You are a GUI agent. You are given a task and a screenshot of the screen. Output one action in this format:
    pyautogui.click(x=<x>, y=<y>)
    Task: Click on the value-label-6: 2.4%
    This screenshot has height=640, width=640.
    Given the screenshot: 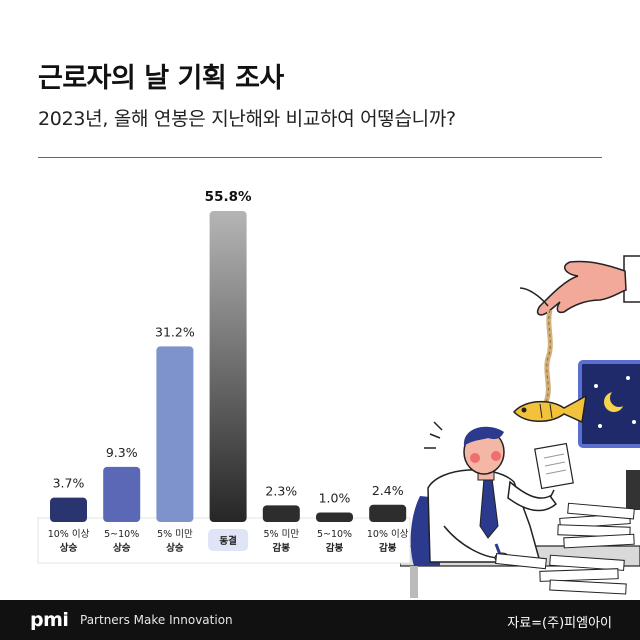 What is the action you would take?
    pyautogui.click(x=388, y=490)
    